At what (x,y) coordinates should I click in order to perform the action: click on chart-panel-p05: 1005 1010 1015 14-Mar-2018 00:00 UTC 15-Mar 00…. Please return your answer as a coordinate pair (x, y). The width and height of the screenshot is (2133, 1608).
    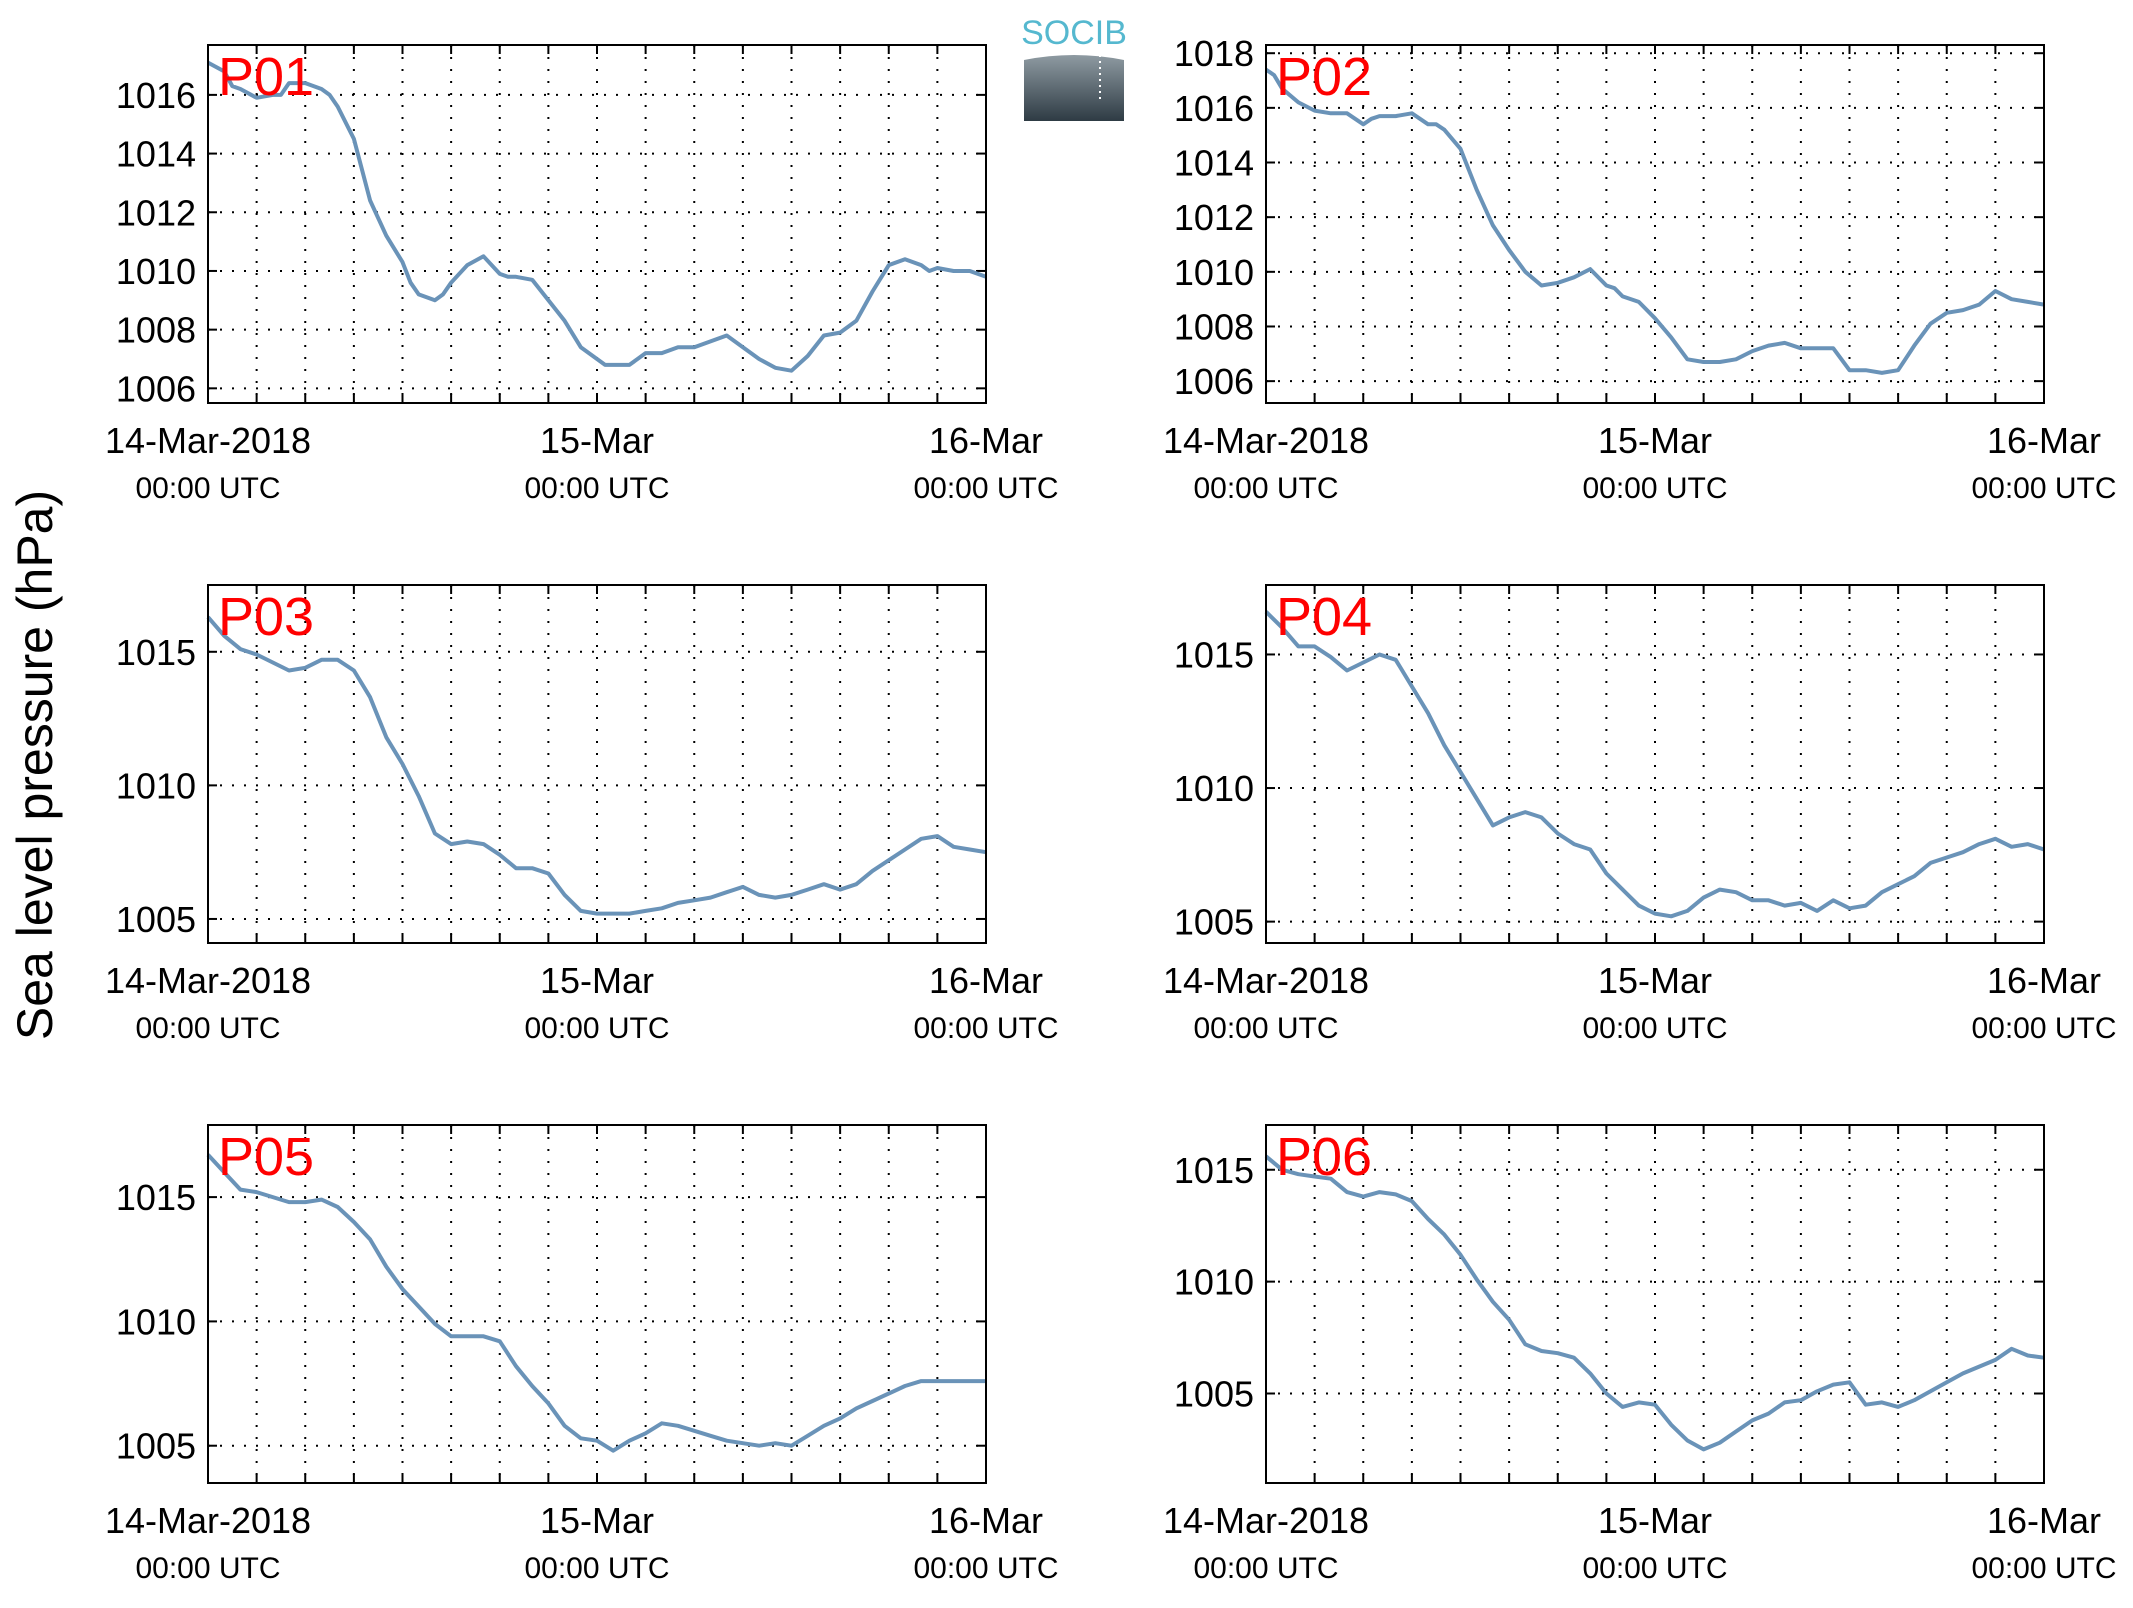
    Looking at the image, I should click on (582, 1354).